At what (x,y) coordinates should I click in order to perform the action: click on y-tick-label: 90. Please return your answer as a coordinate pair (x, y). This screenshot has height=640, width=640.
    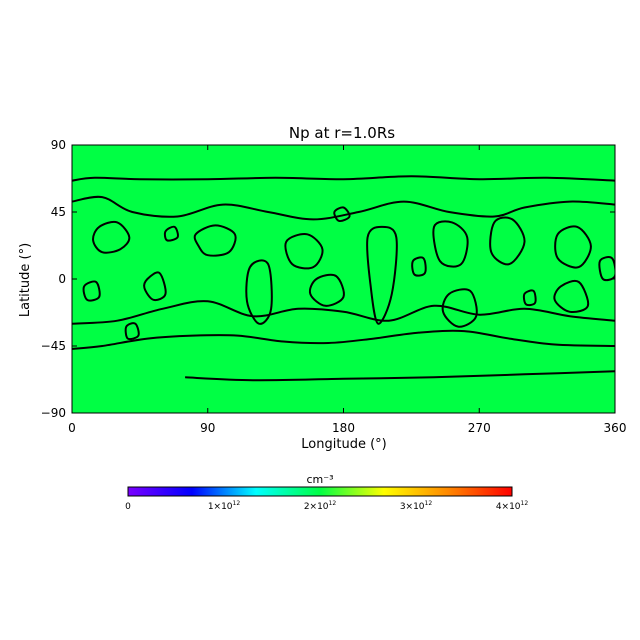
    Looking at the image, I should click on (58, 145).